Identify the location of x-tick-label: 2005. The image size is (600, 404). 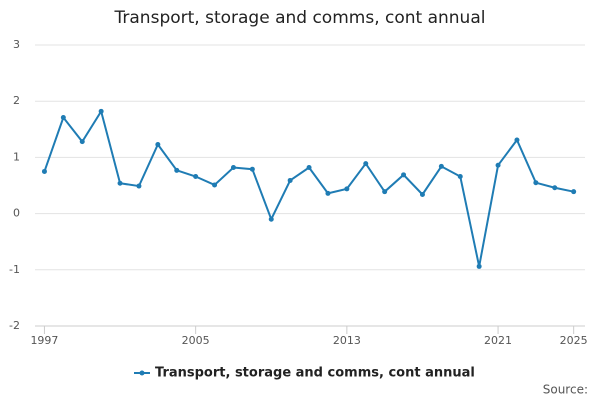
(196, 340).